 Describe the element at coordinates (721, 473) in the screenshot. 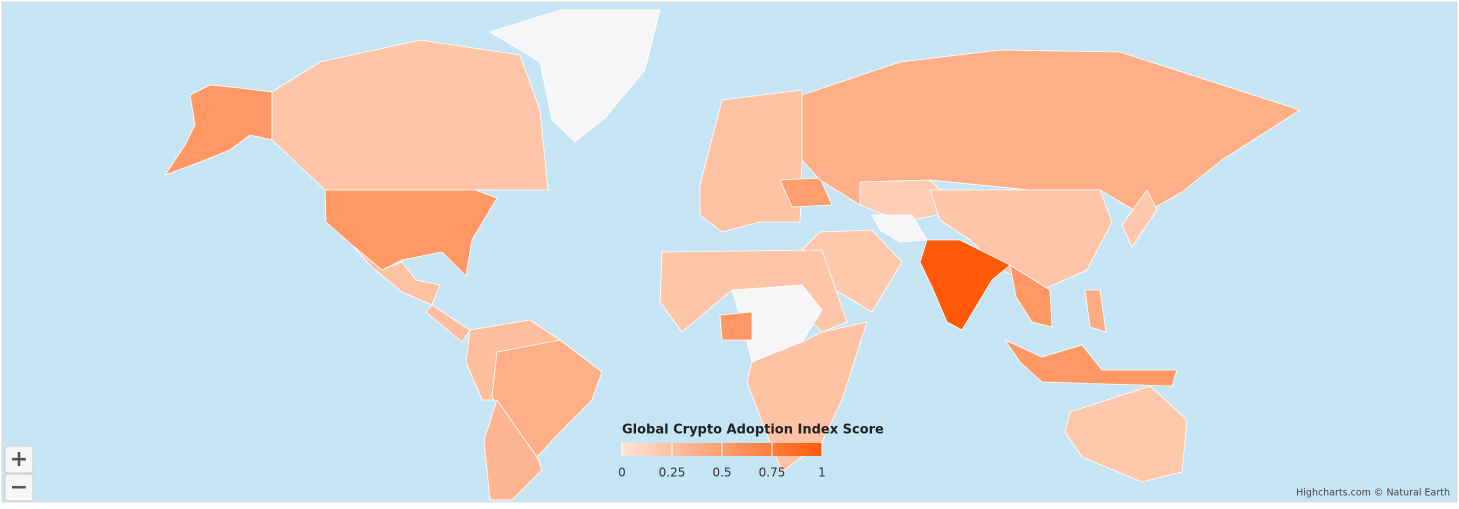

I see `legend-tick-label: 0.5` at that location.